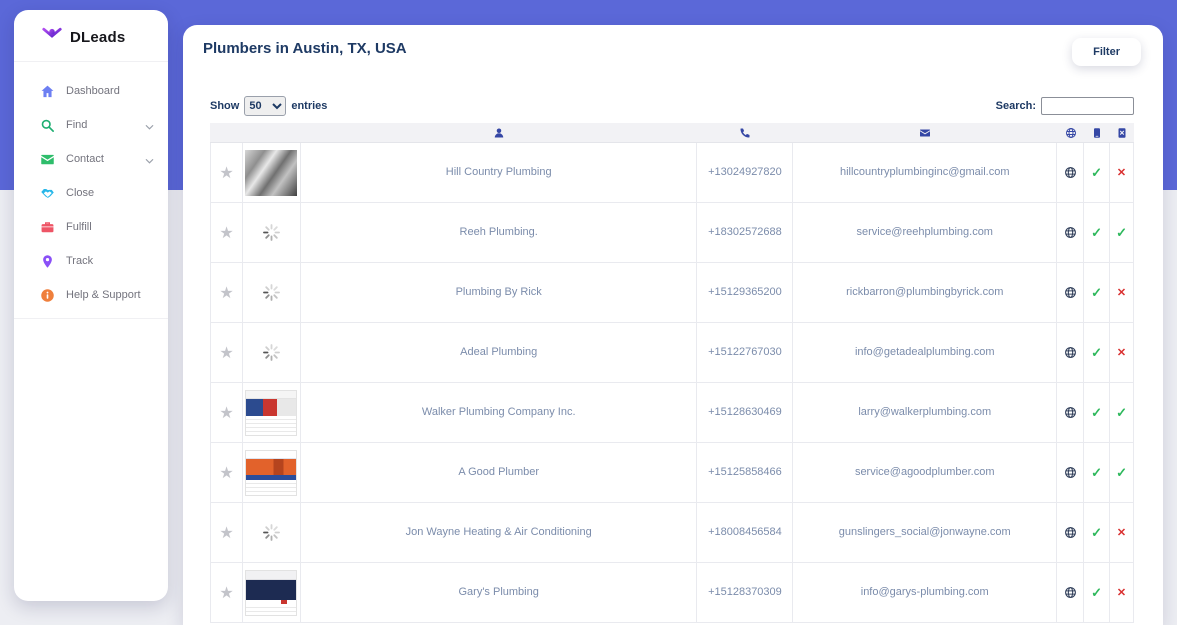 Image resolution: width=1177 pixels, height=625 pixels. What do you see at coordinates (91, 193) in the screenshot?
I see `sidebar-item-close: Close` at bounding box center [91, 193].